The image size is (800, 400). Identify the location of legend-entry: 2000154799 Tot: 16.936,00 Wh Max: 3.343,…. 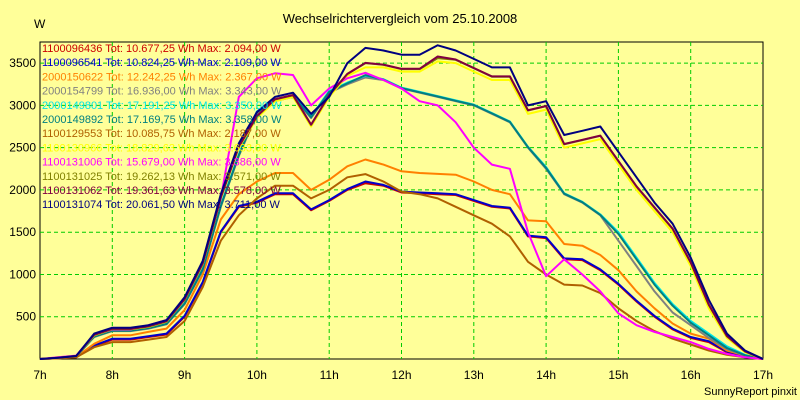
(162, 92).